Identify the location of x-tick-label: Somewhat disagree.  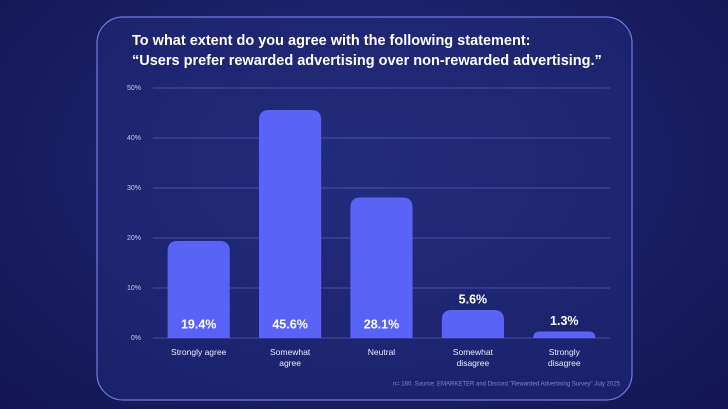
(472, 357).